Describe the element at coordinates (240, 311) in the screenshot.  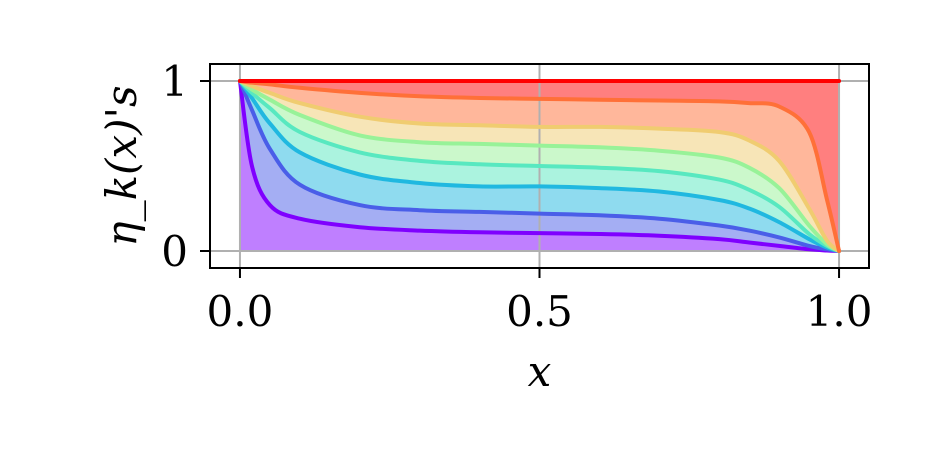
I see `x-tick-label: 0.0` at that location.